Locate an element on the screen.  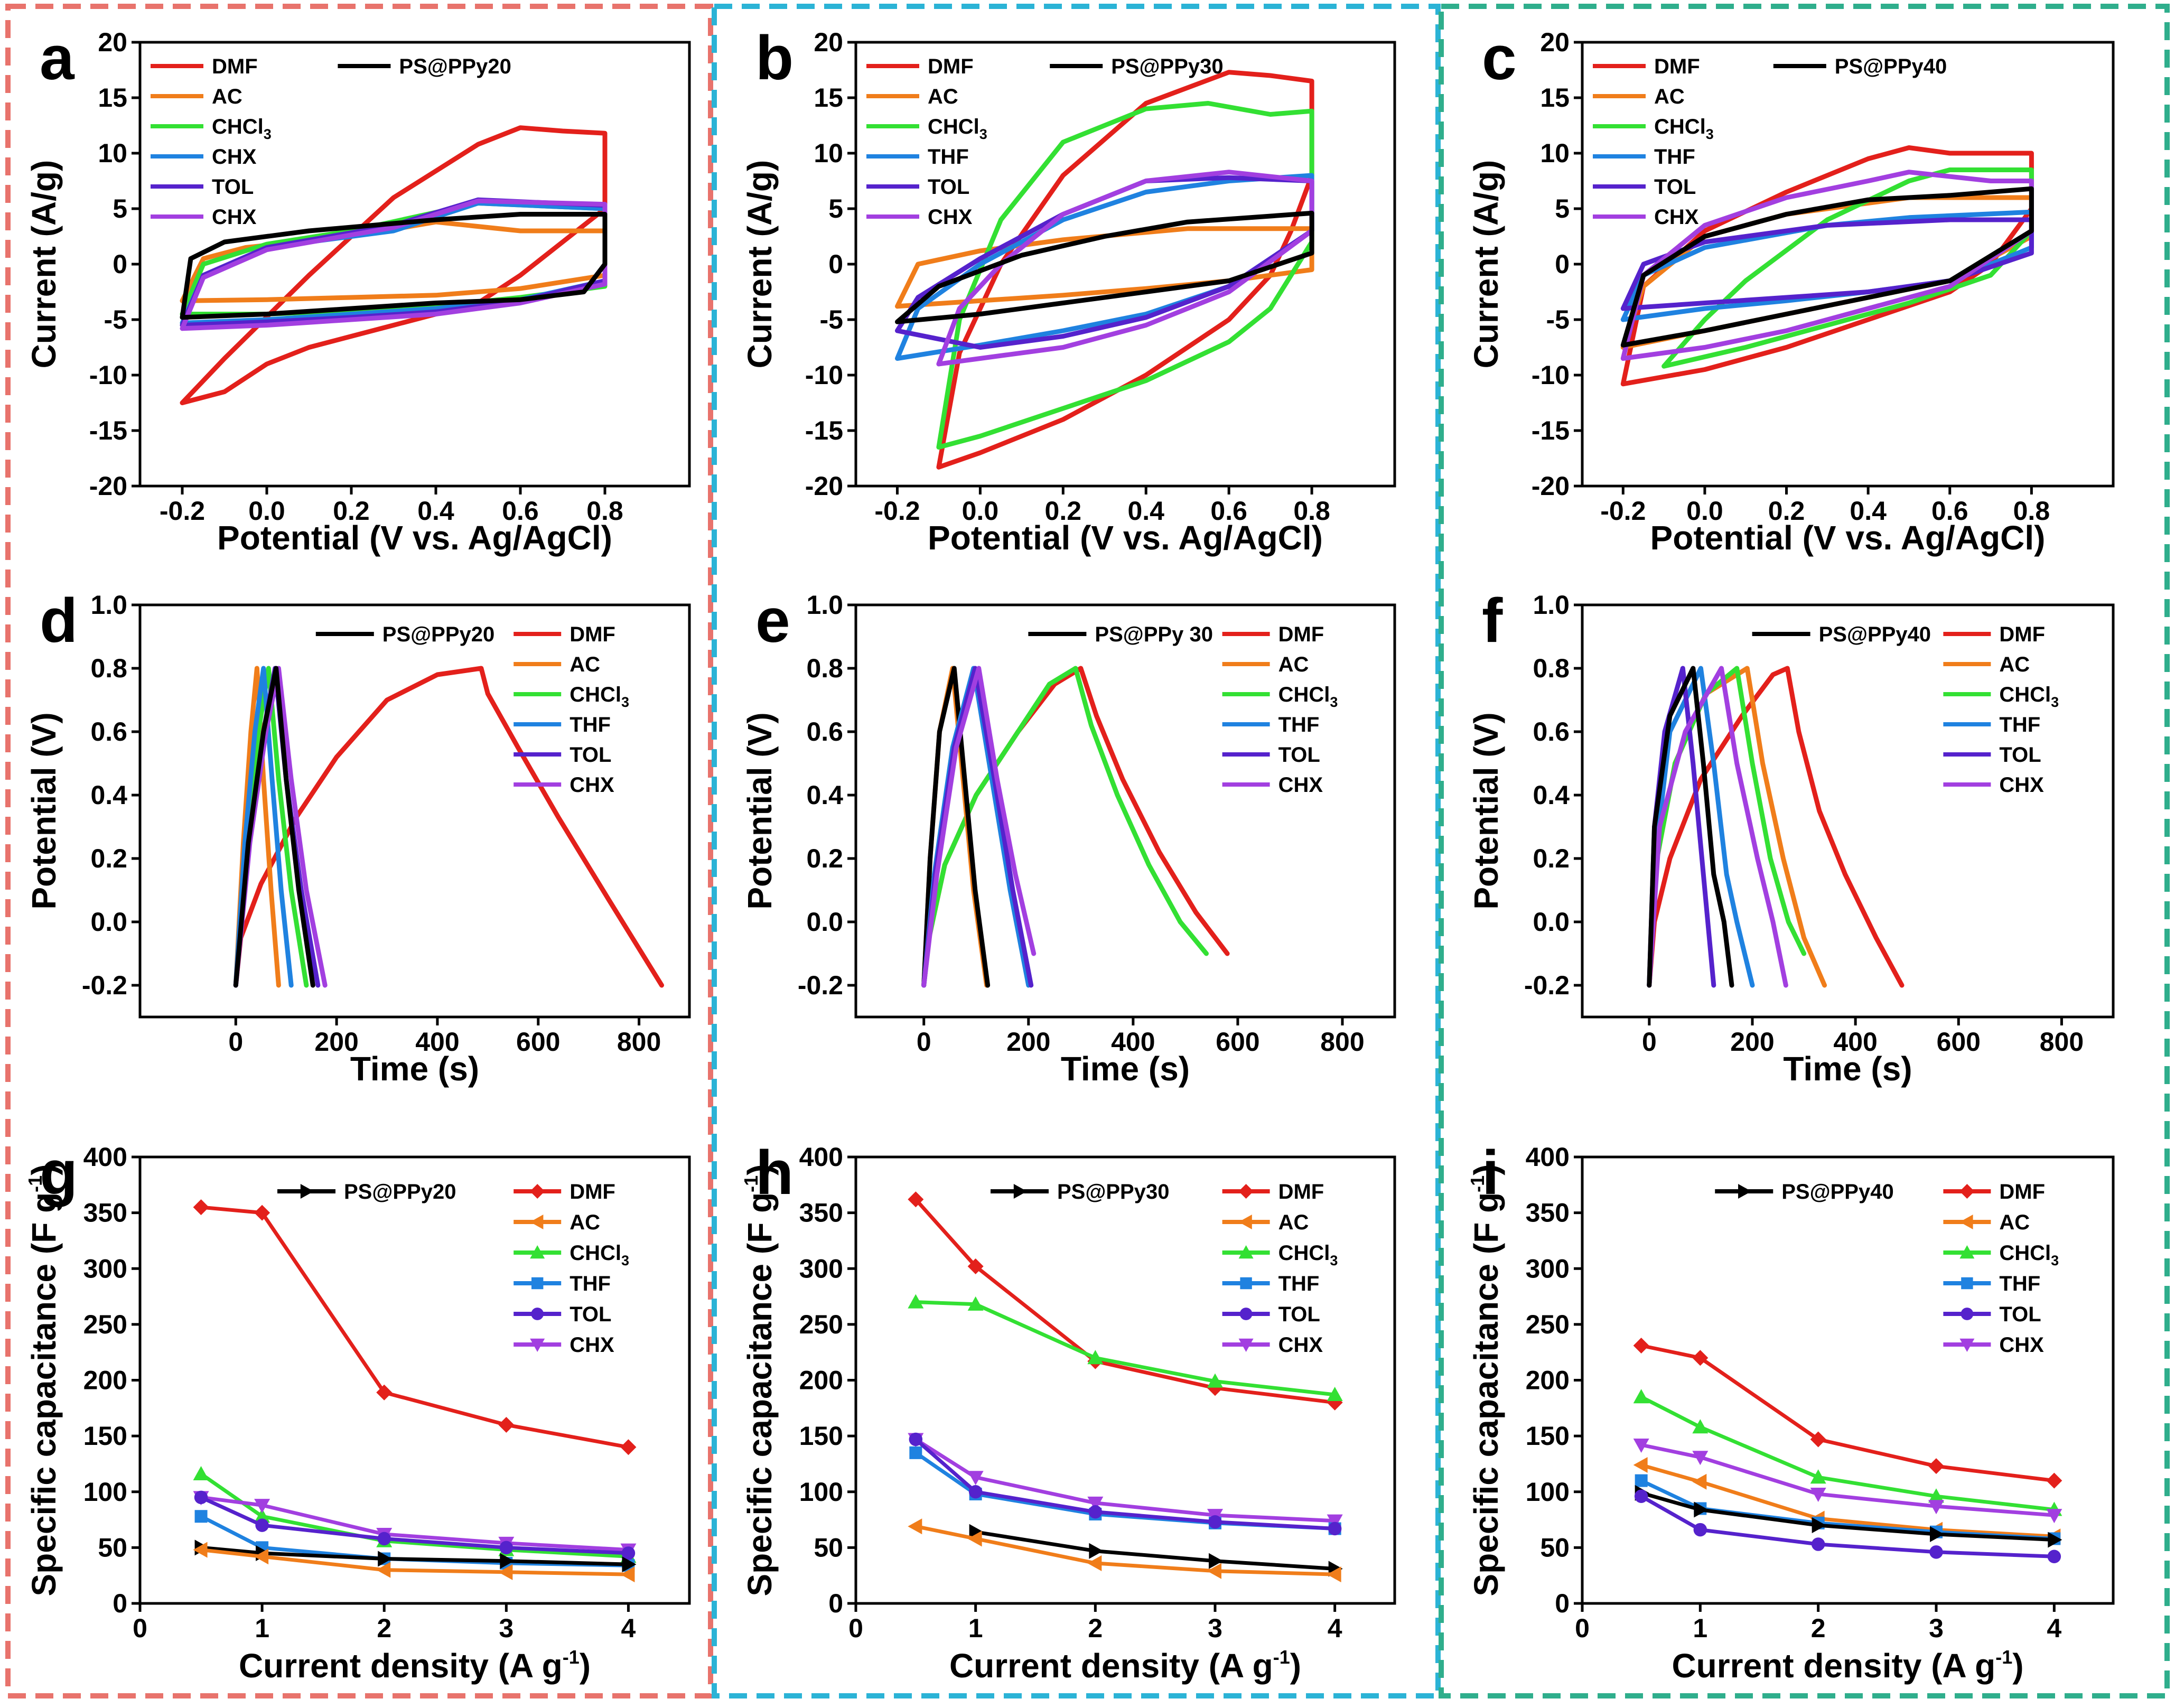
series-line-PS@PPy30 is located at coordinates (1104, 267).